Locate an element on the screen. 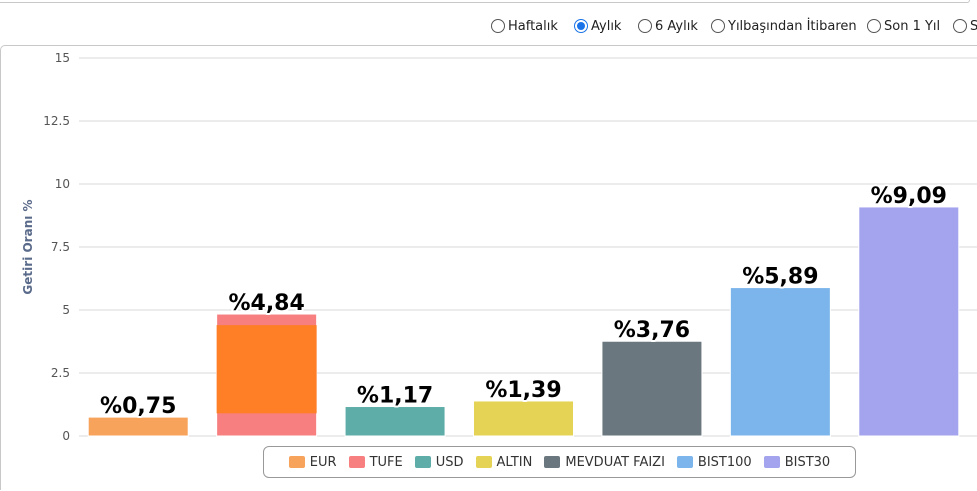 Image resolution: width=977 pixels, height=491 pixels. data-label-mevduat-faizi: %3,76 is located at coordinates (652, 330).